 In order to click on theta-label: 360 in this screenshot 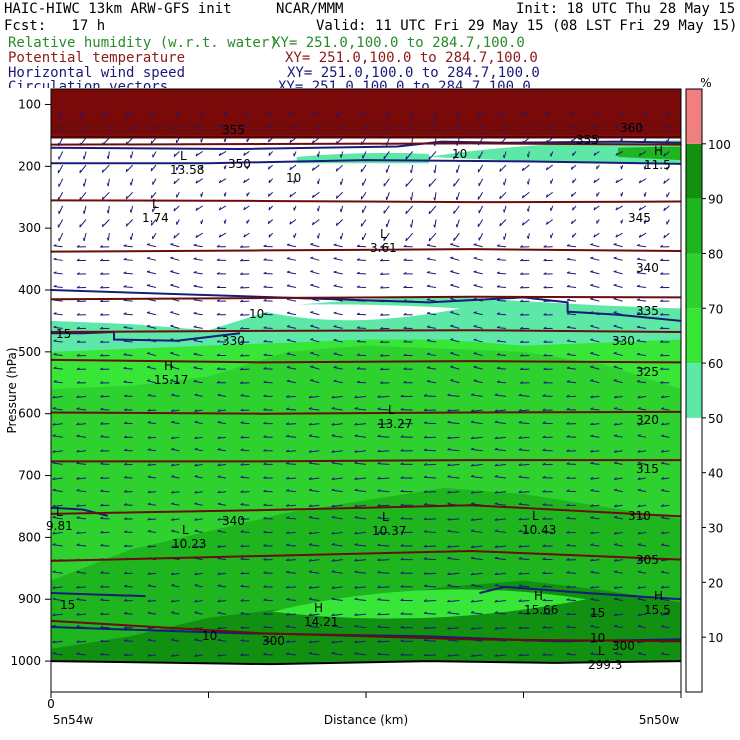, I will do `click(631, 128)`.